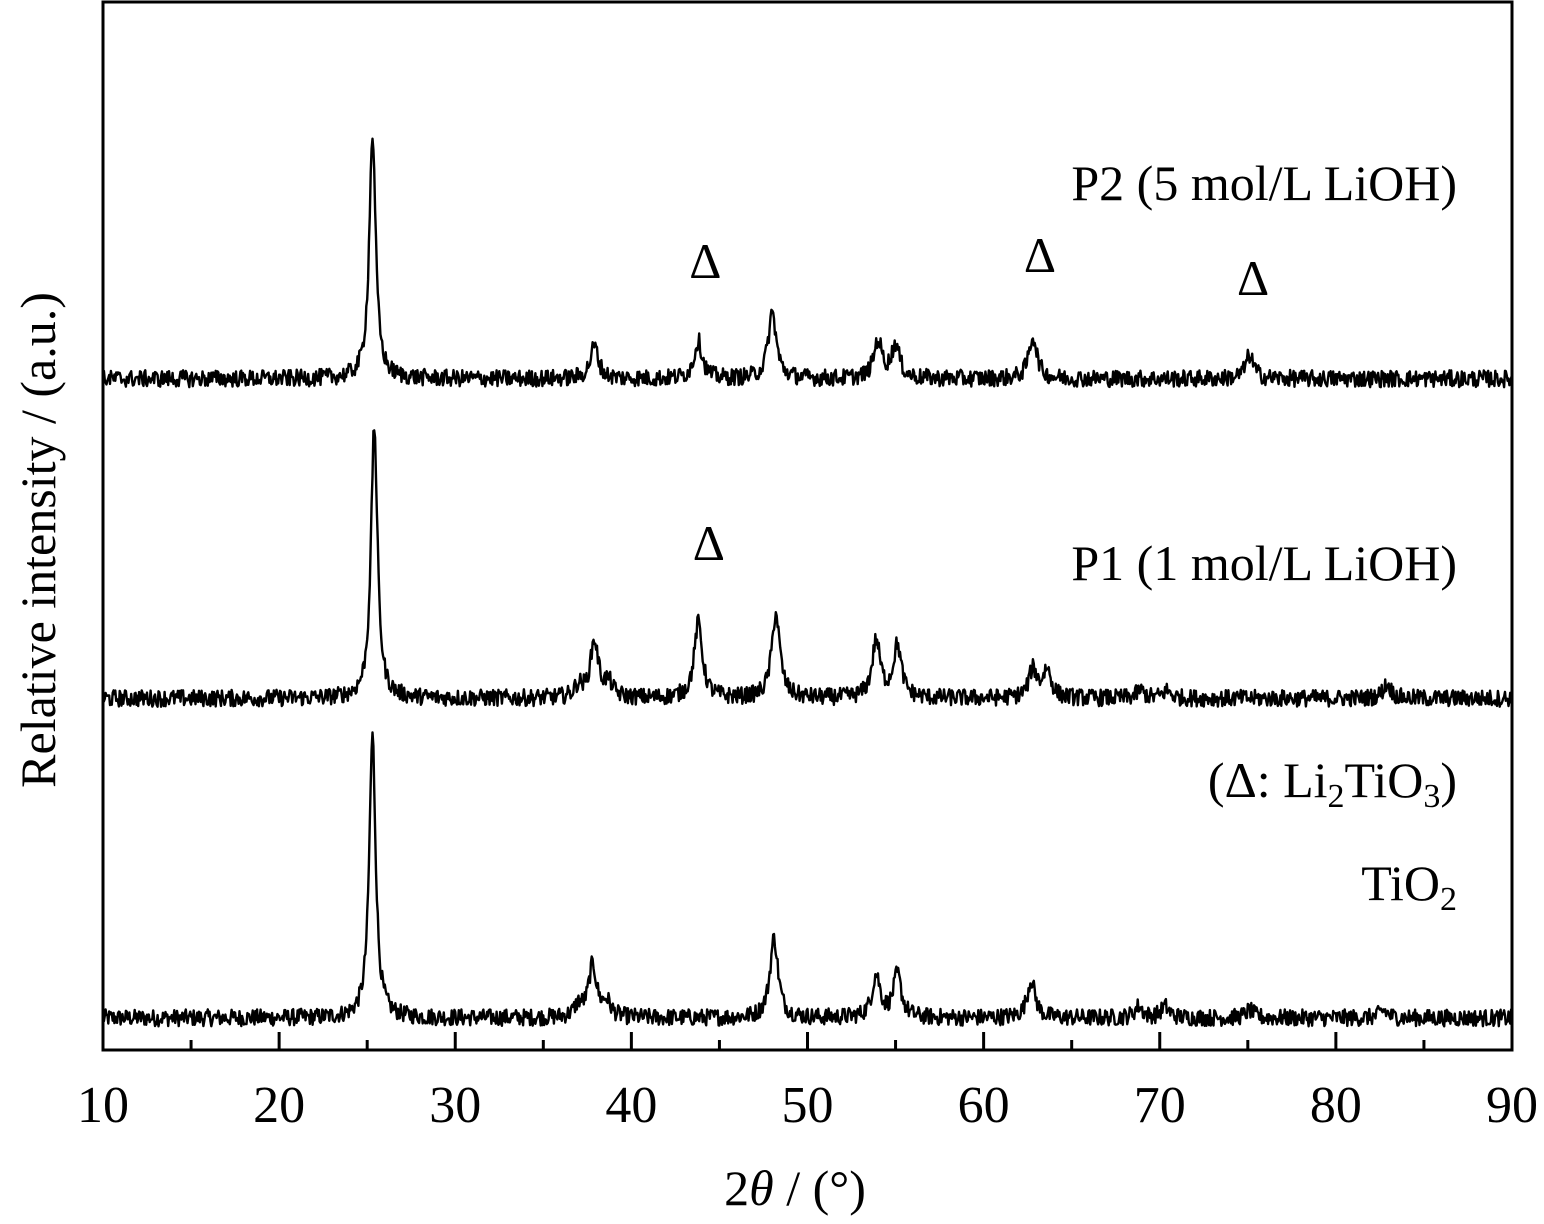 This screenshot has width=1544, height=1224. I want to click on series-label-p1: P1 (1 mol/L LiOH), so click(1264, 563).